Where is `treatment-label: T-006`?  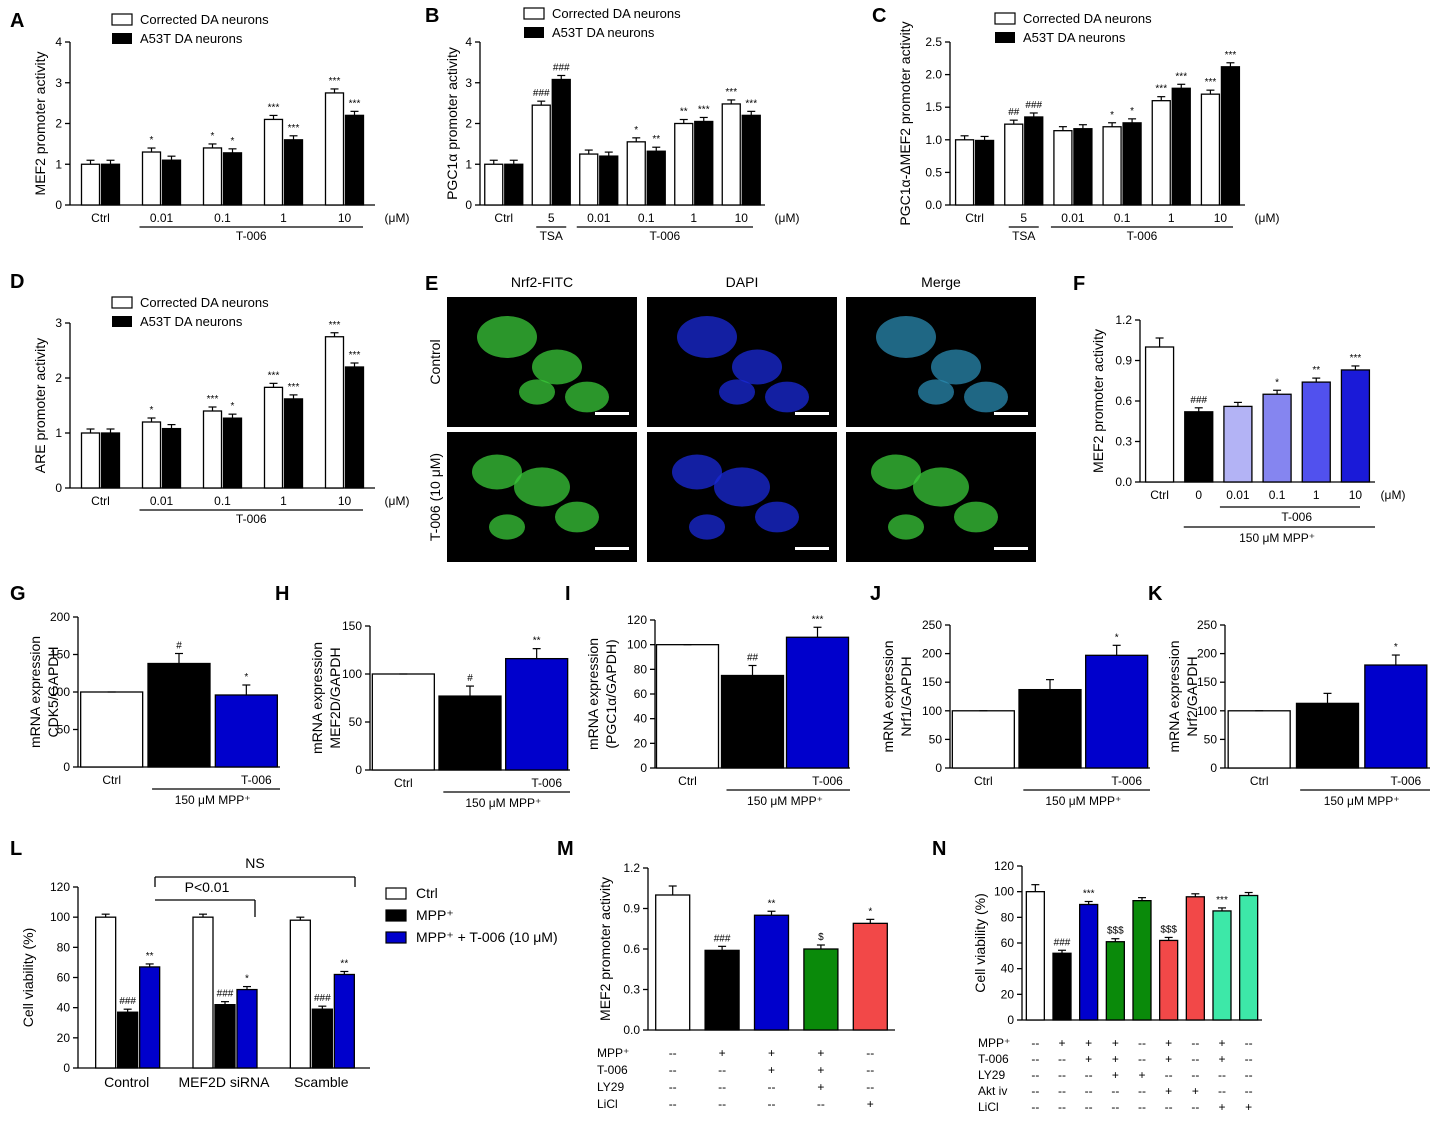 treatment-label: T-006 is located at coordinates (612, 1070).